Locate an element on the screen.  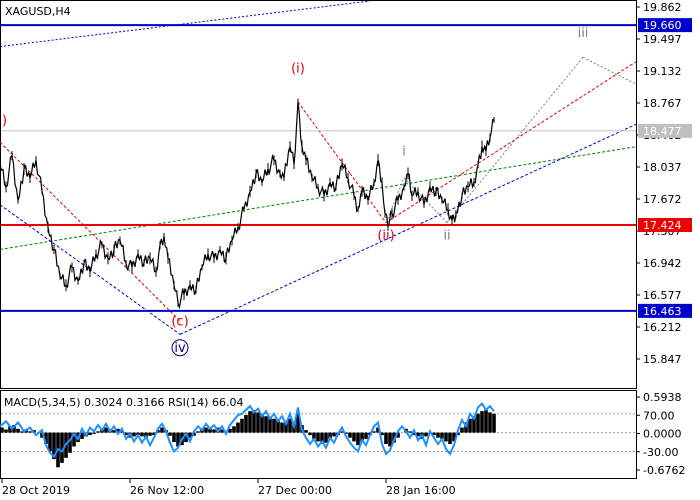
rsi-line is located at coordinates (247, 430).